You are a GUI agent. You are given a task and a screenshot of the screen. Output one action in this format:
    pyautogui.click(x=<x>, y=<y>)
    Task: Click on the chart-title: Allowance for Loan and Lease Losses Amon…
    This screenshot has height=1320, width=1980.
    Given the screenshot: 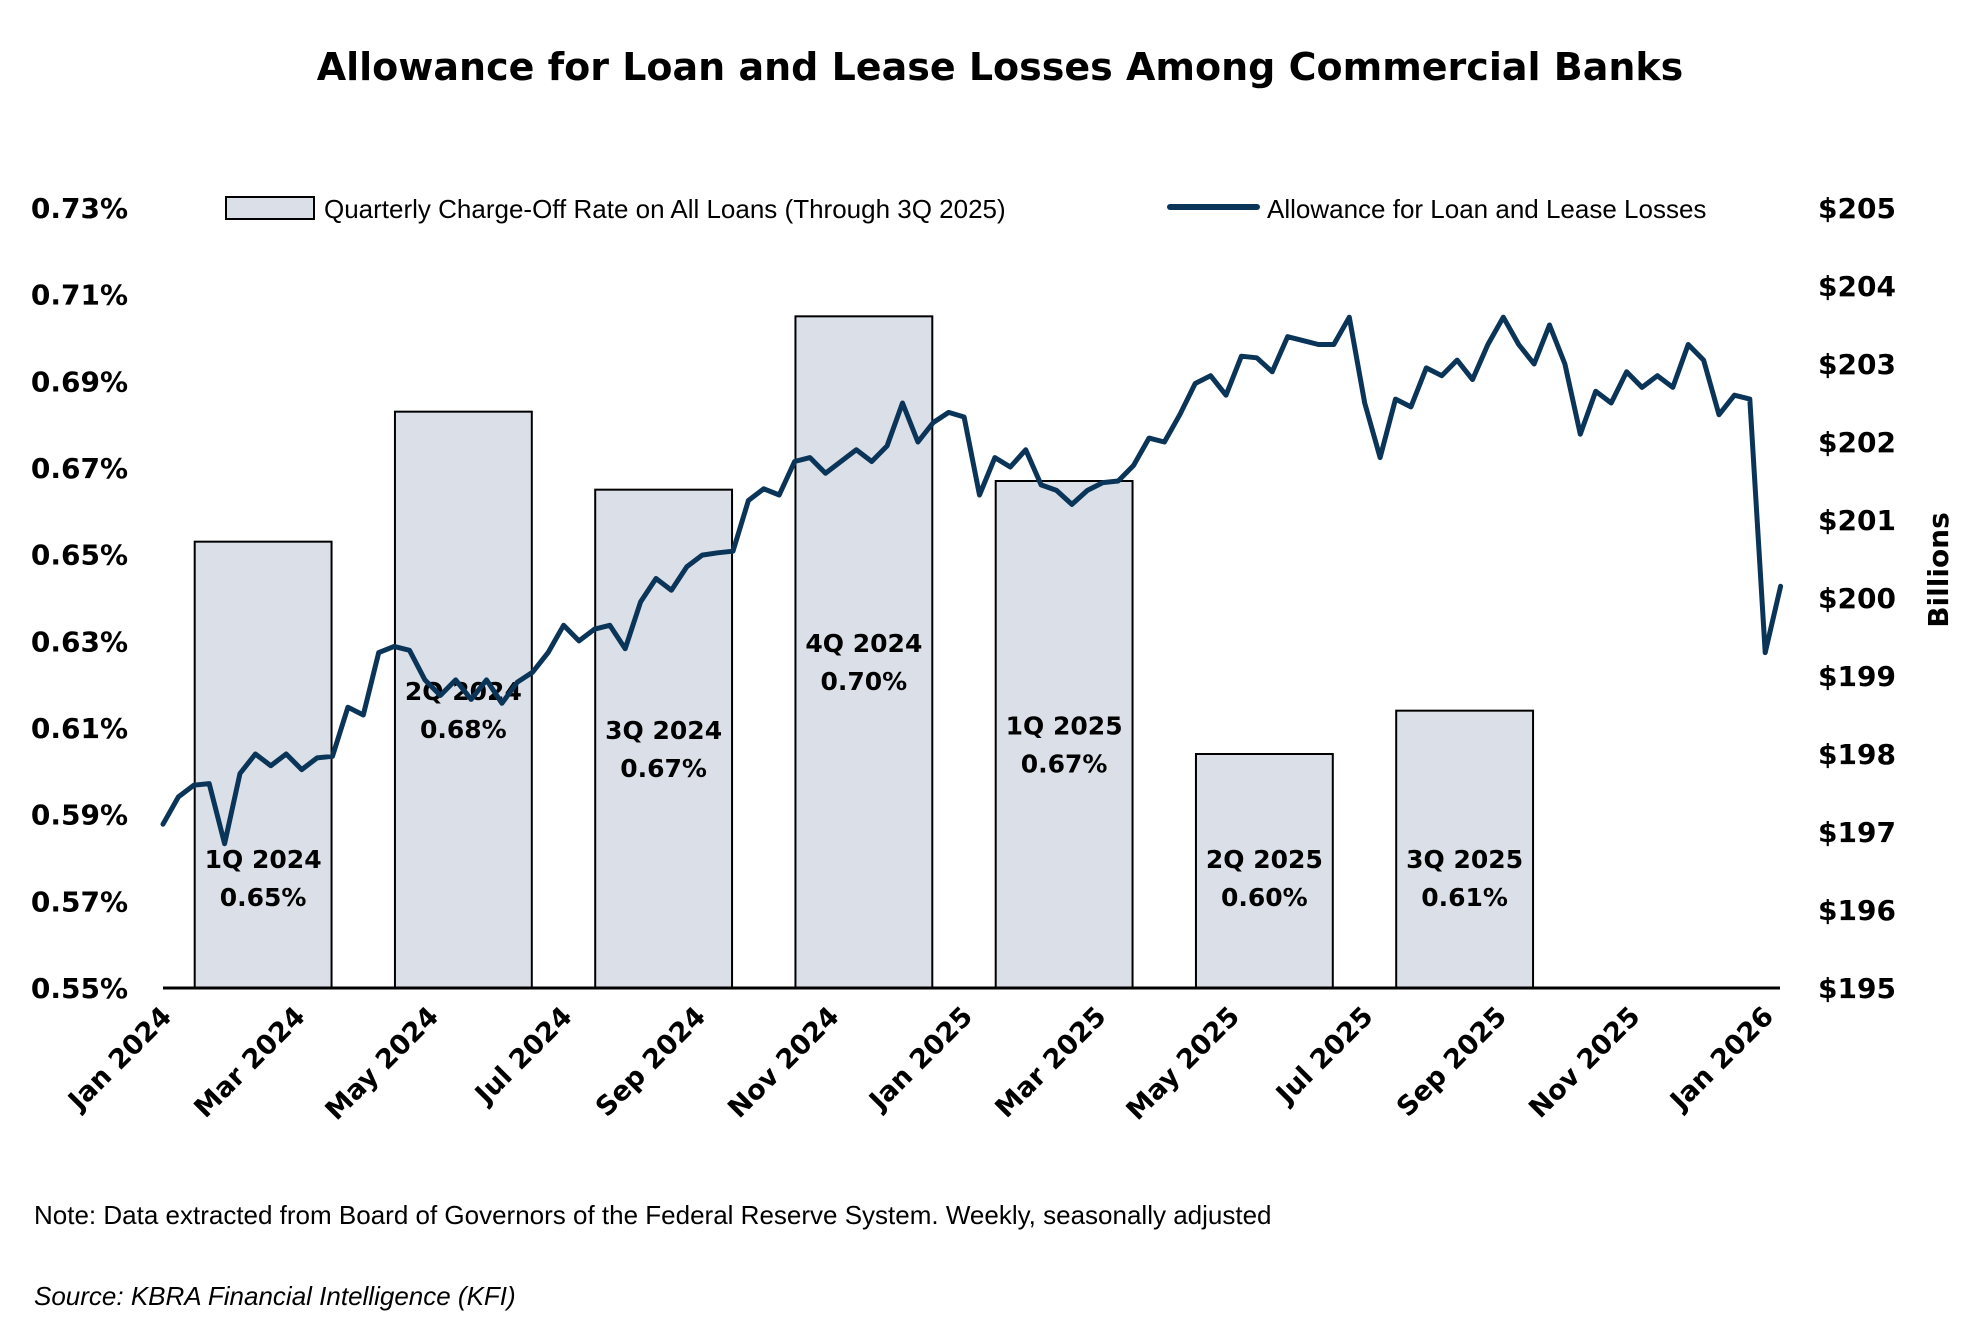 What is the action you would take?
    pyautogui.click(x=1000, y=67)
    